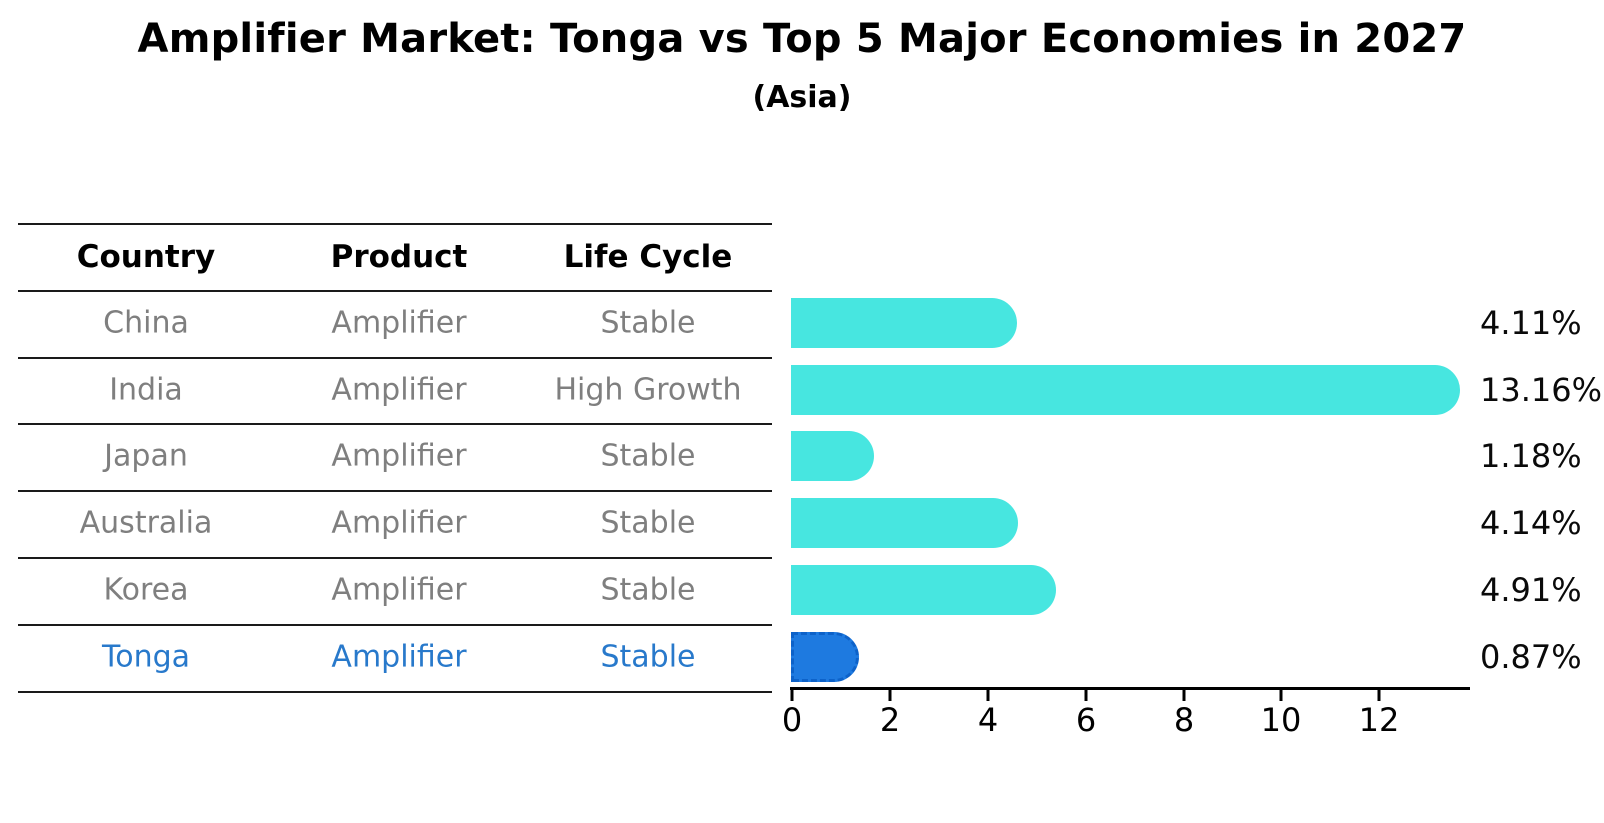 The height and width of the screenshot is (823, 1604). What do you see at coordinates (1531, 456) in the screenshot?
I see `bar-value-label: 1.18%` at bounding box center [1531, 456].